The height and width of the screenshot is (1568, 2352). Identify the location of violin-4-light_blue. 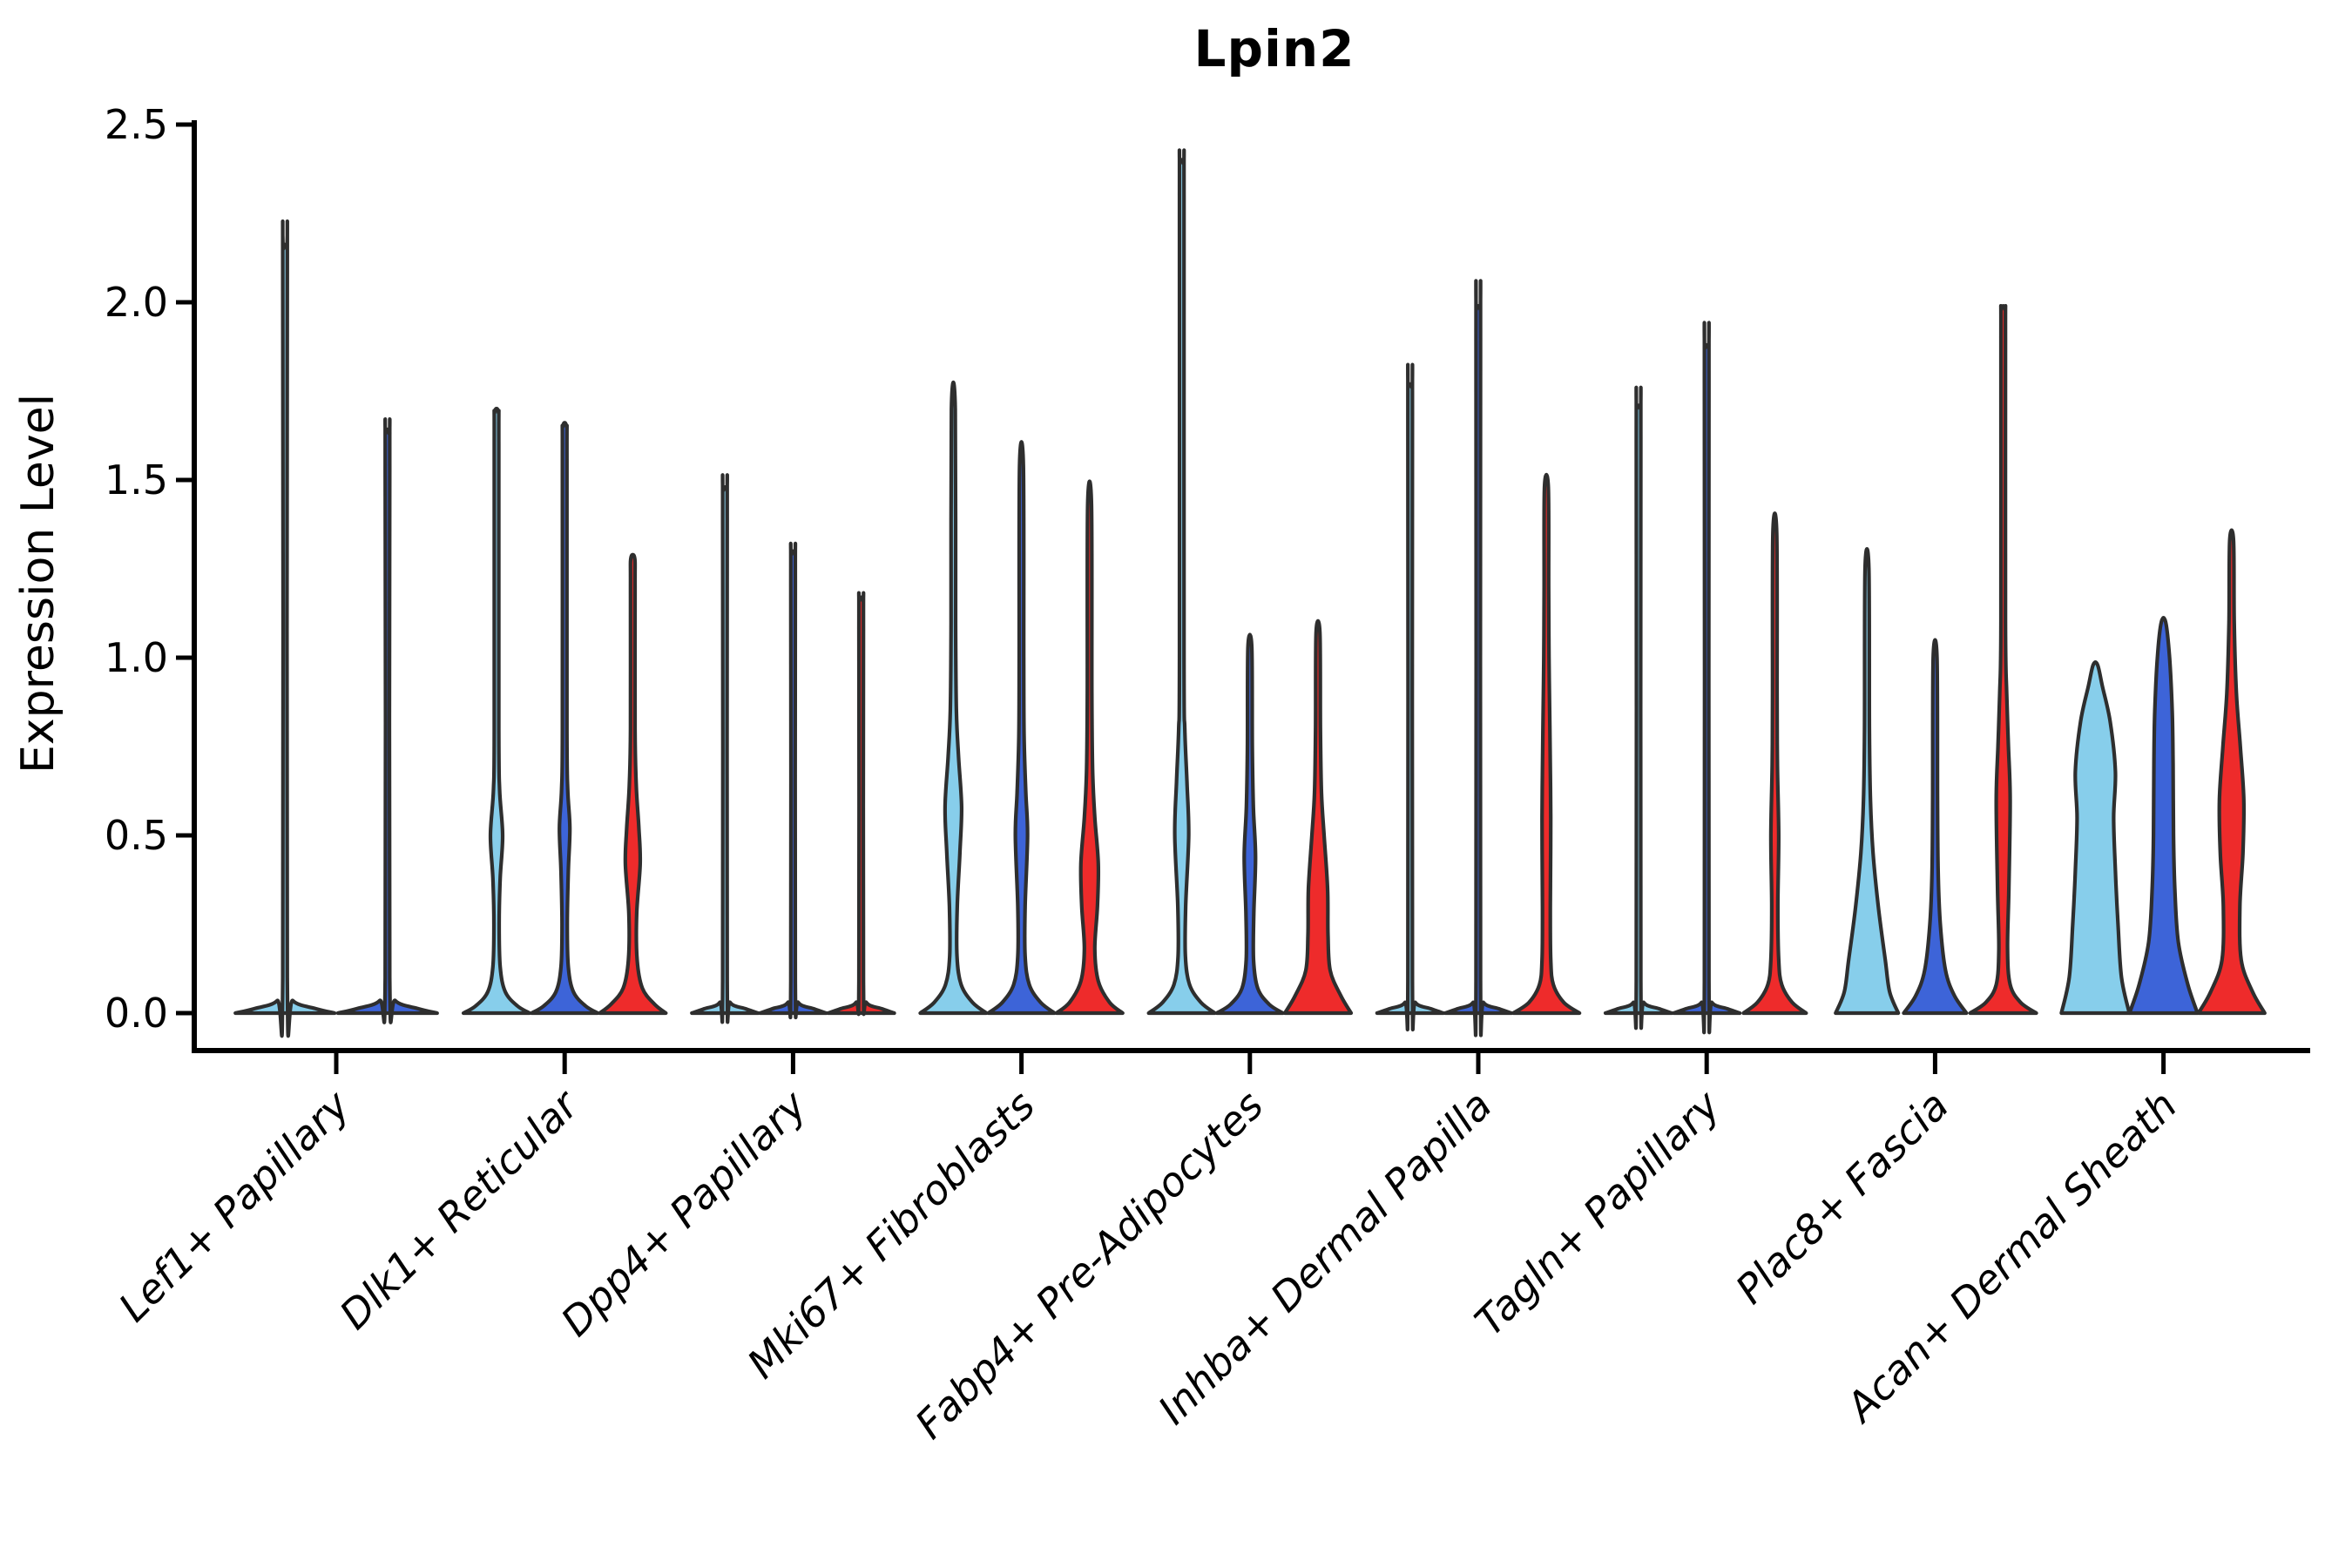
(1182, 582).